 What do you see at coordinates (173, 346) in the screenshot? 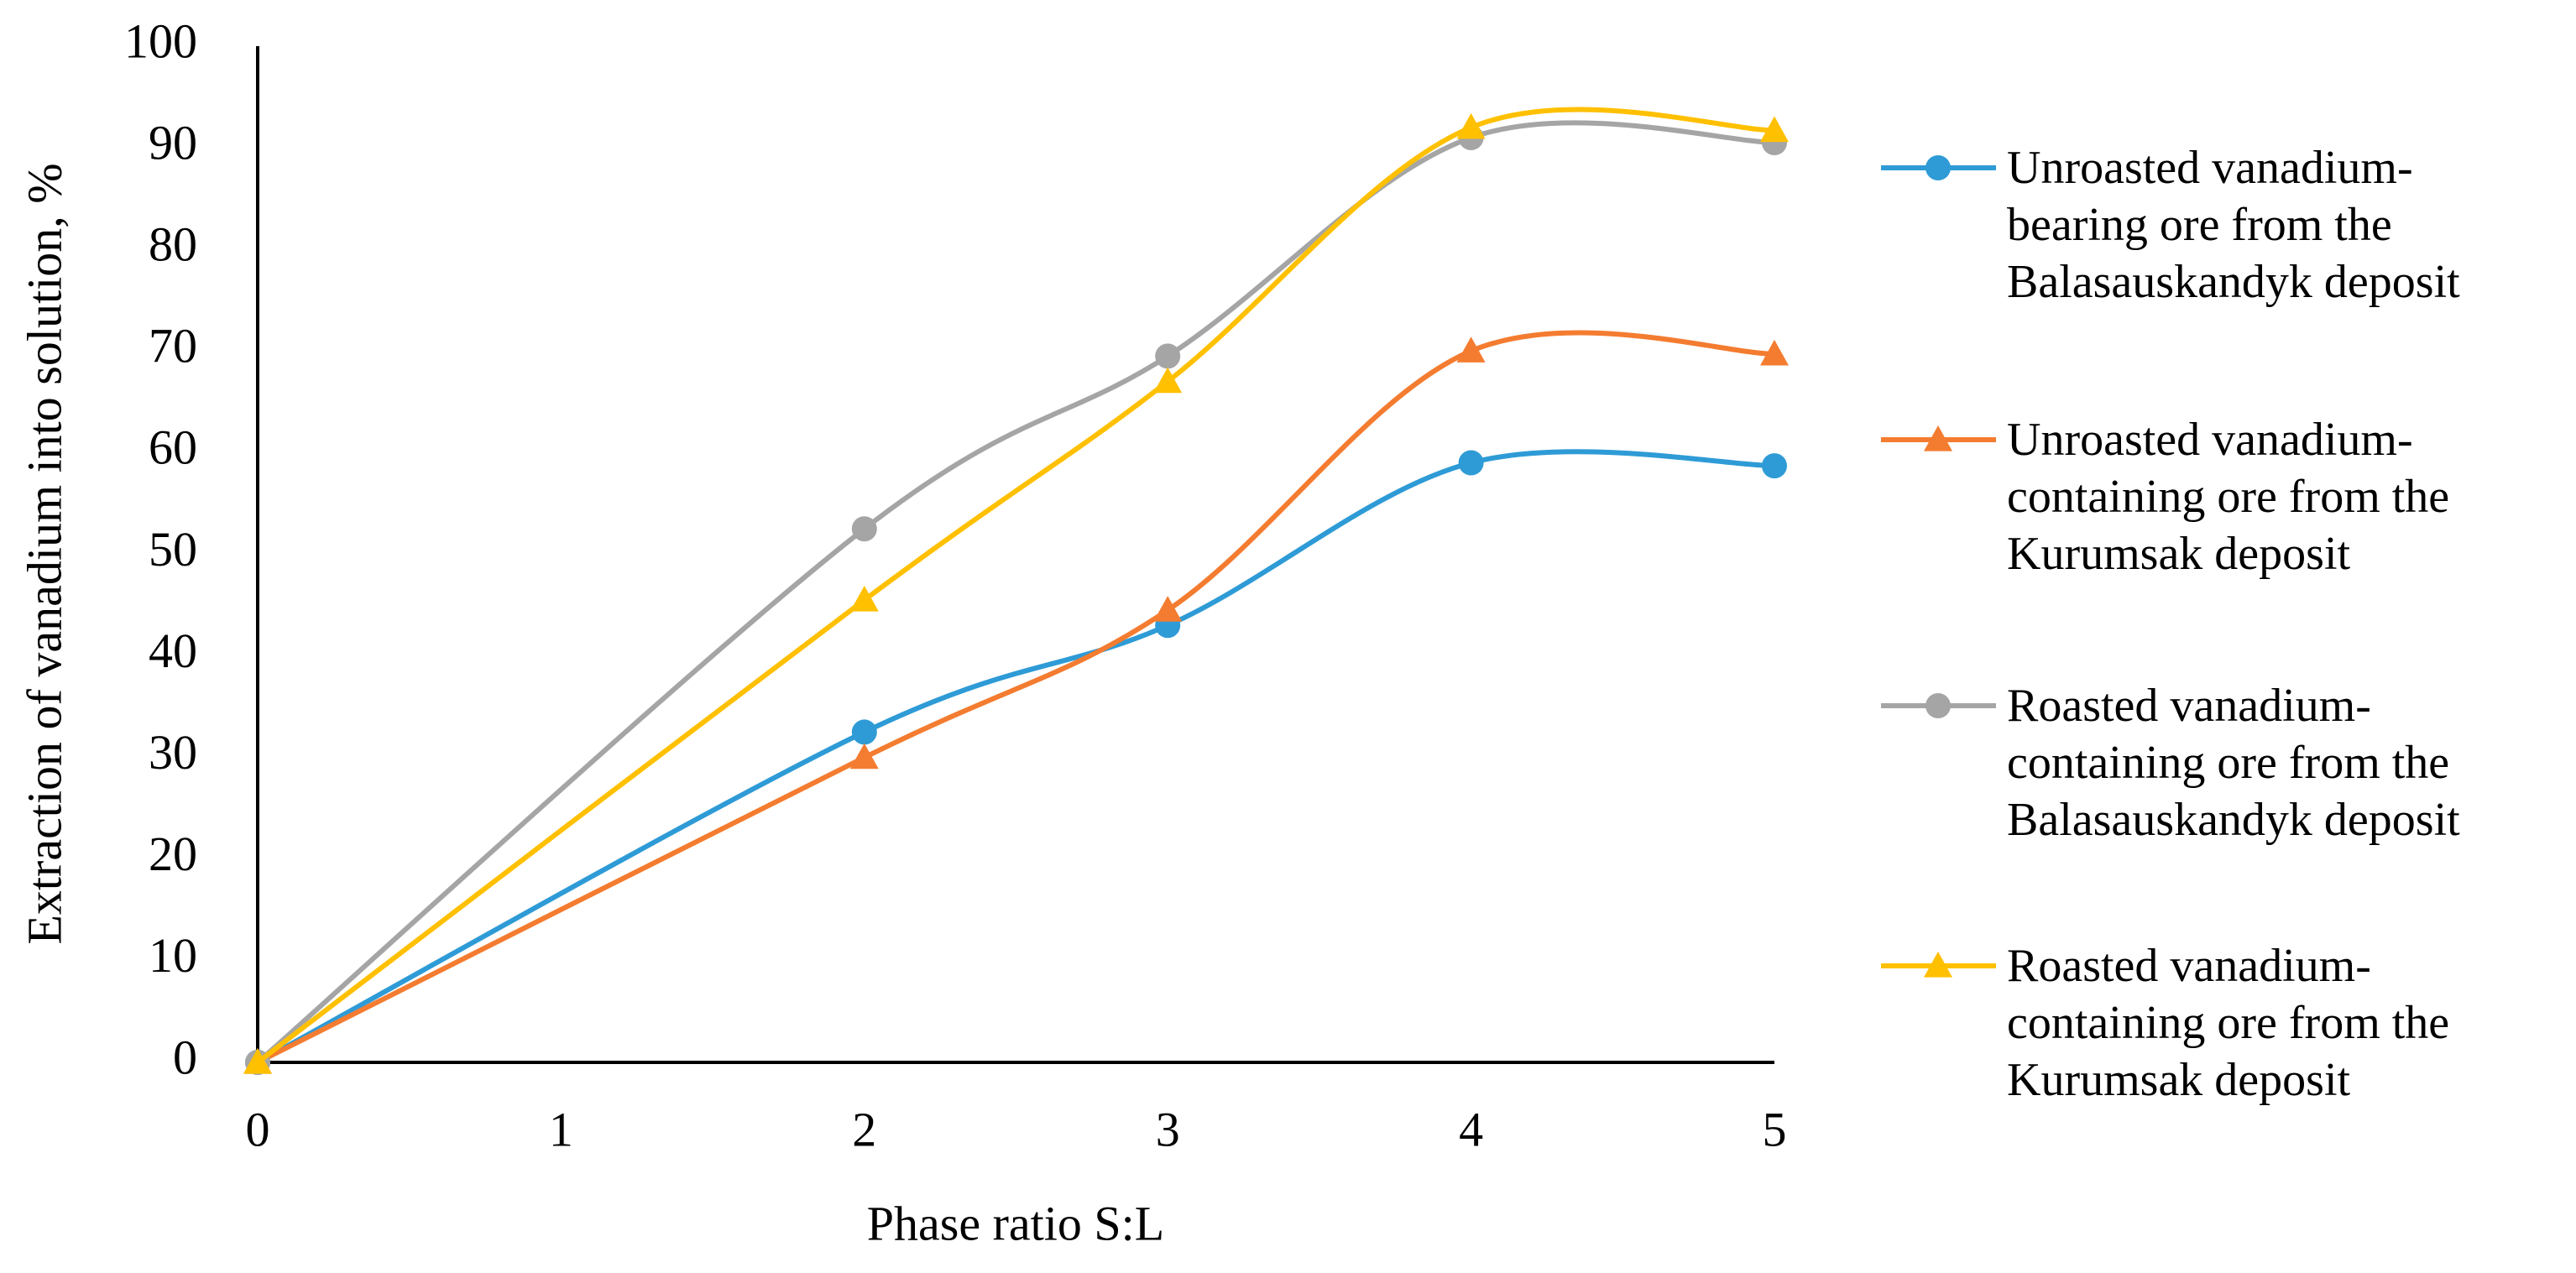
I see `y-tick-label: 70` at bounding box center [173, 346].